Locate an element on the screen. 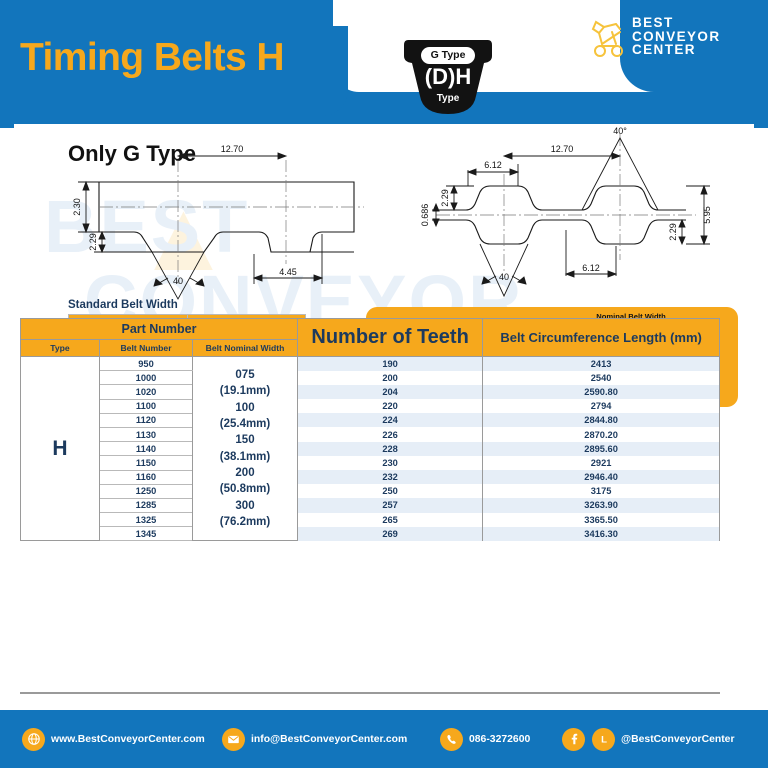 The image size is (768, 768). cell-belt-number: 1120 is located at coordinates (146, 420).